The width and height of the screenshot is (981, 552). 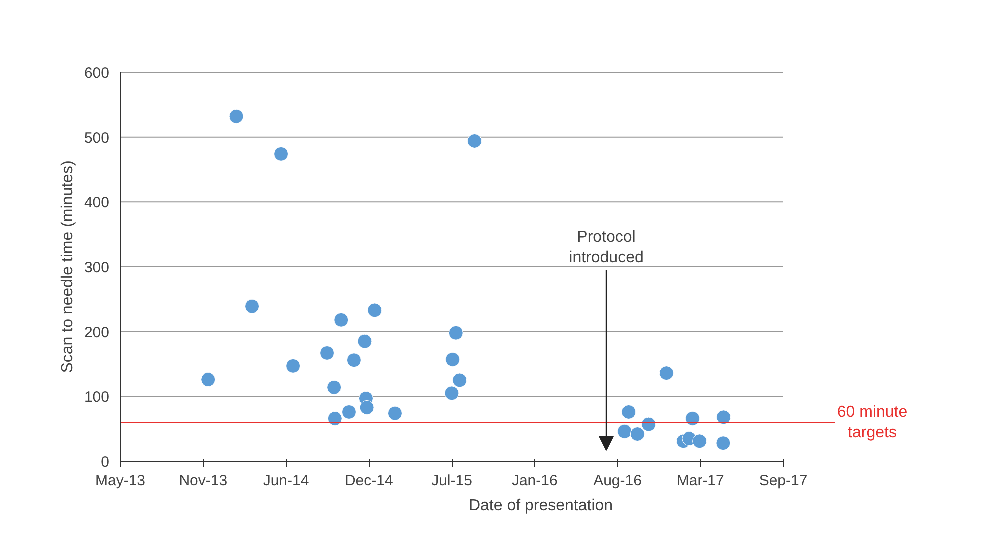 I want to click on x-tick-label: Aug-16, so click(x=618, y=481).